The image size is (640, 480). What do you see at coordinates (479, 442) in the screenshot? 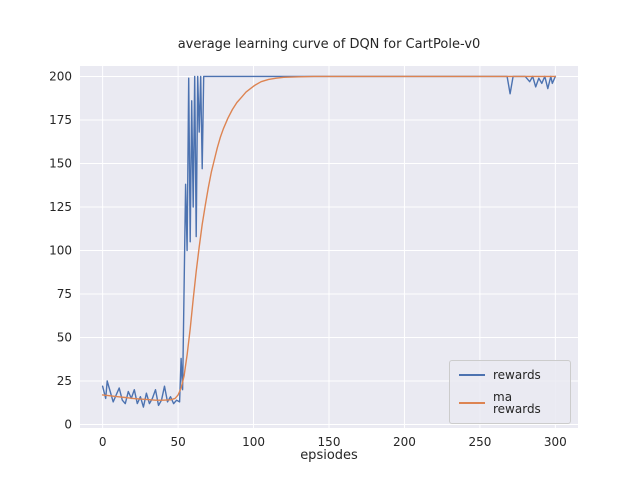
I see `x-tick-label: 250` at bounding box center [479, 442].